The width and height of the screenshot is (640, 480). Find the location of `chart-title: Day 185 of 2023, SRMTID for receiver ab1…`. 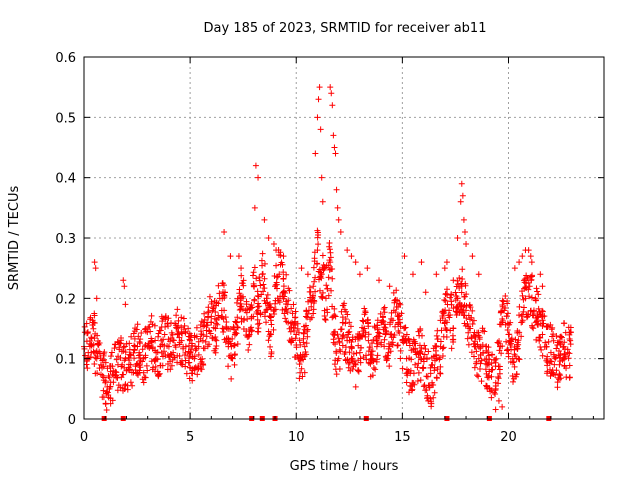

chart-title: Day 185 of 2023, SRMTID for receiver ab1… is located at coordinates (345, 28).